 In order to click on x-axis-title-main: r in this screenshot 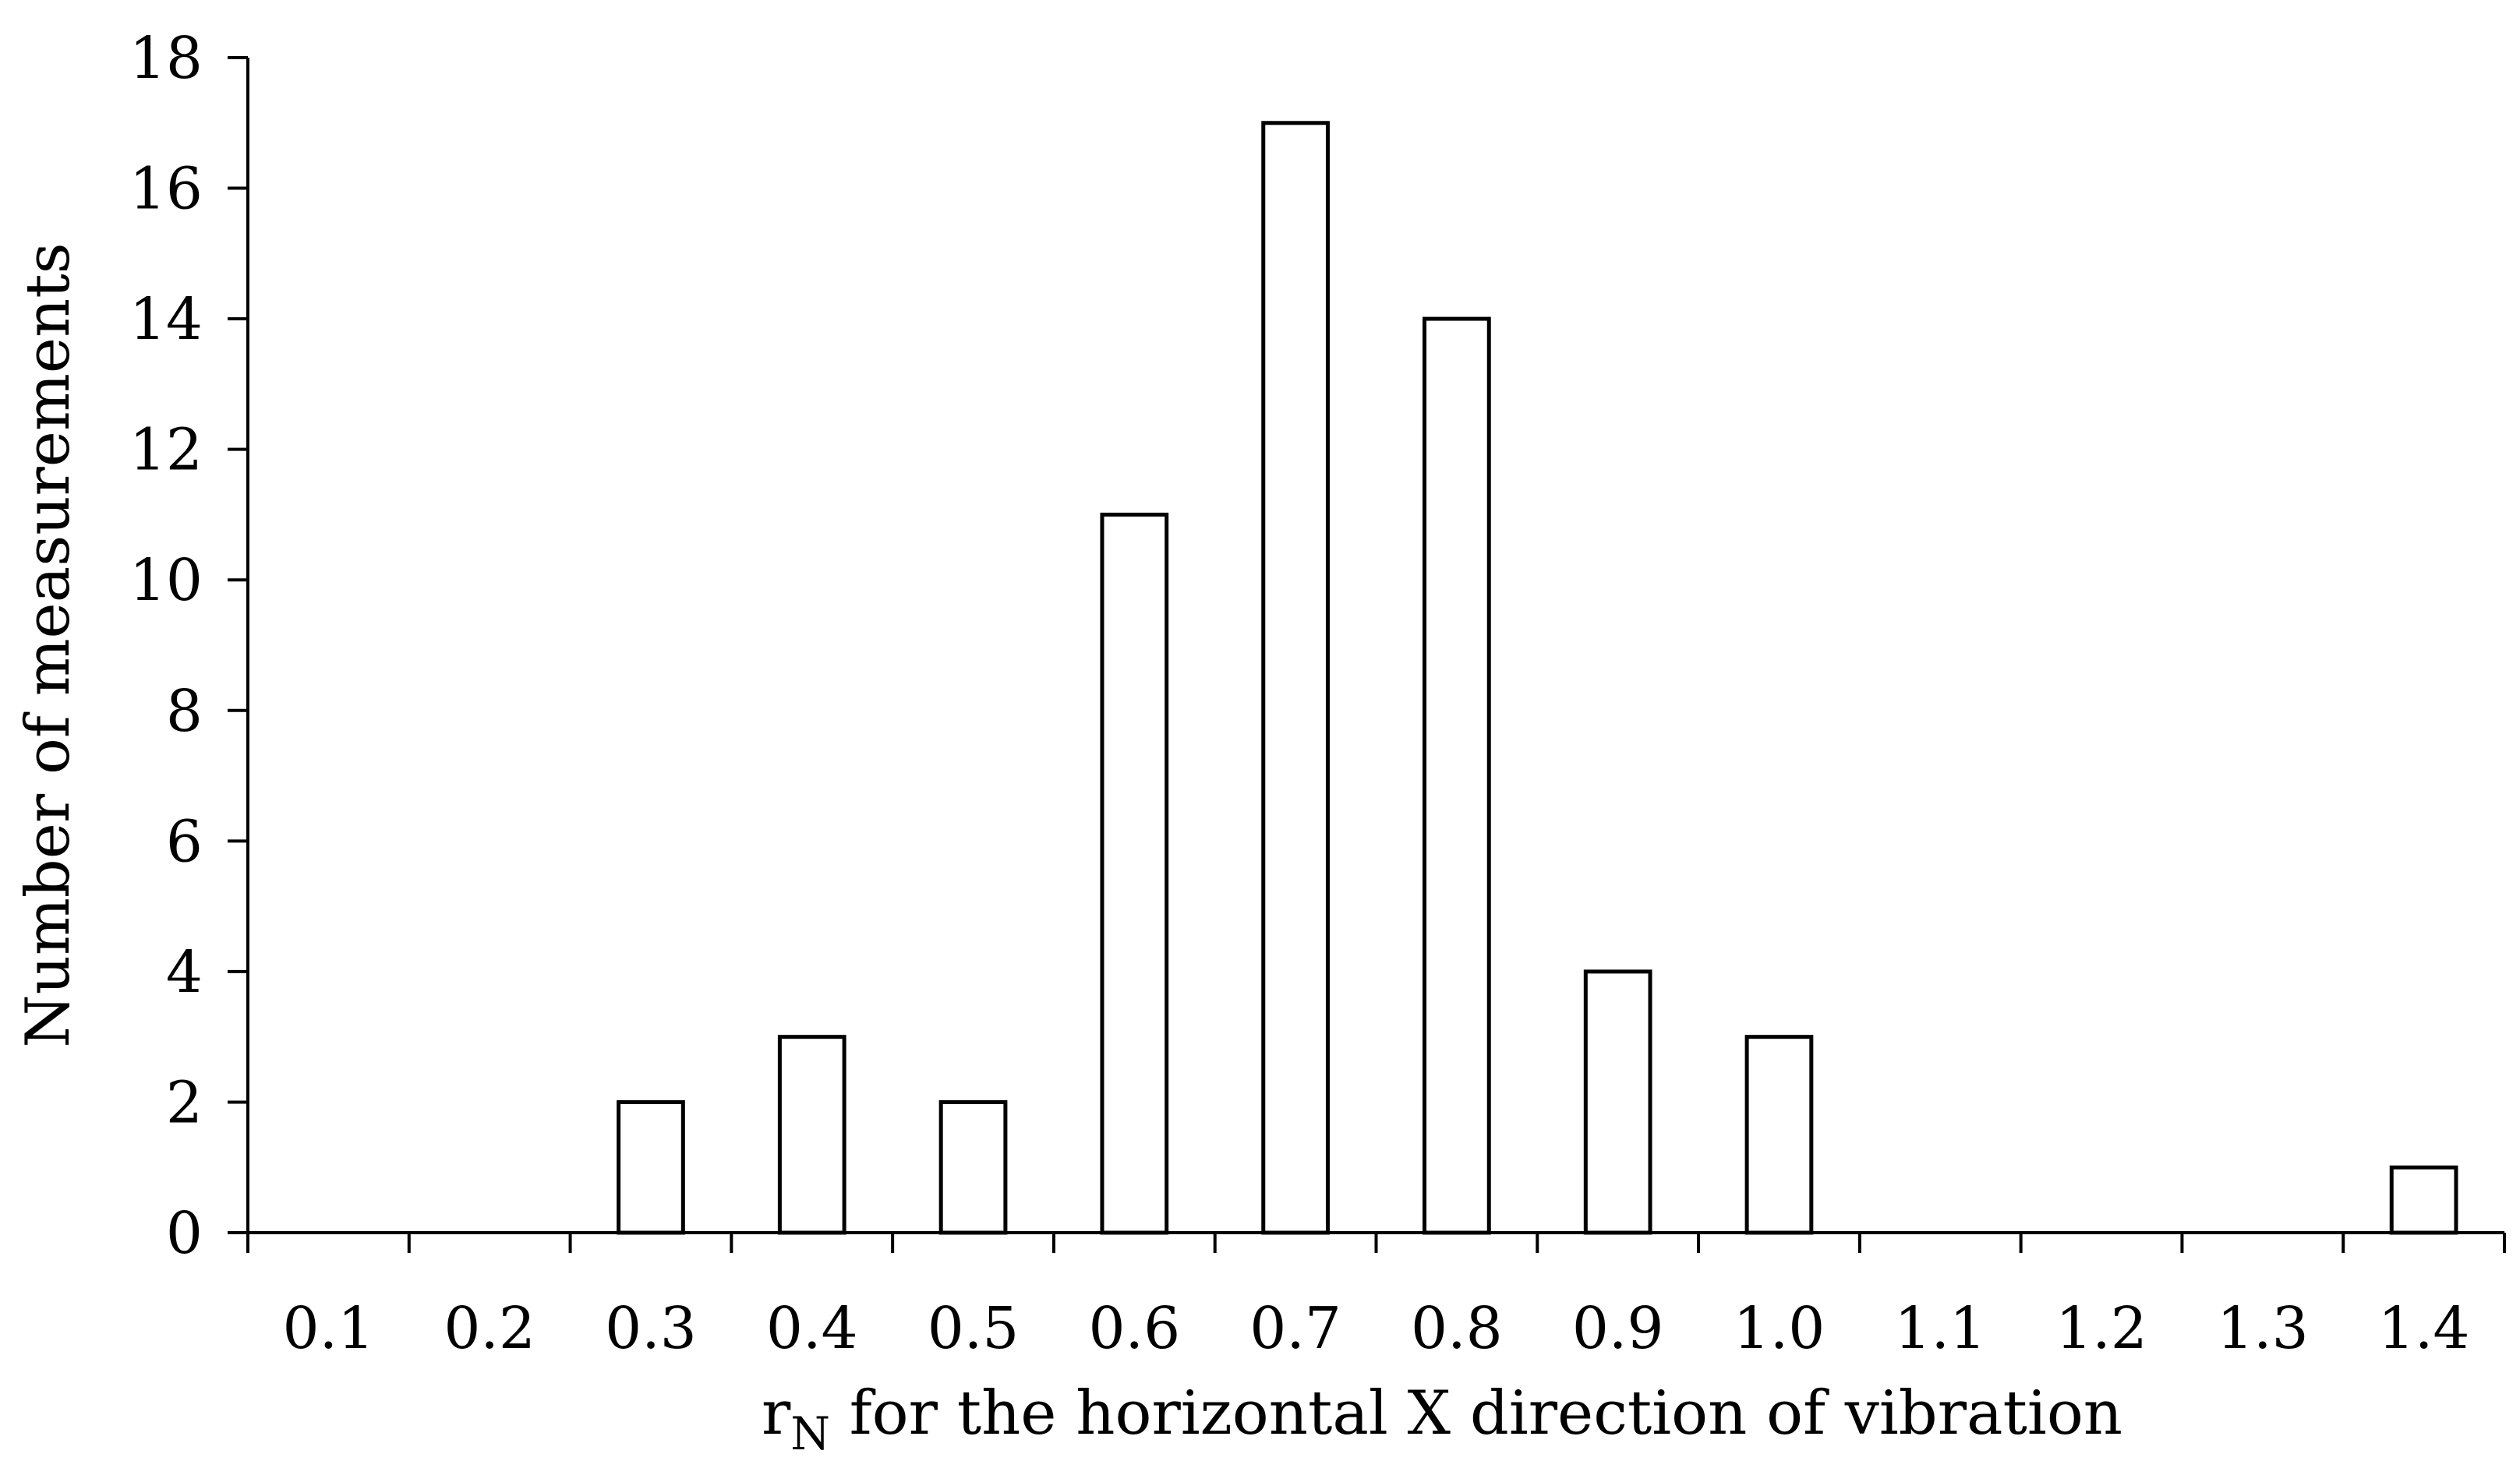, I will do `click(777, 1413)`.